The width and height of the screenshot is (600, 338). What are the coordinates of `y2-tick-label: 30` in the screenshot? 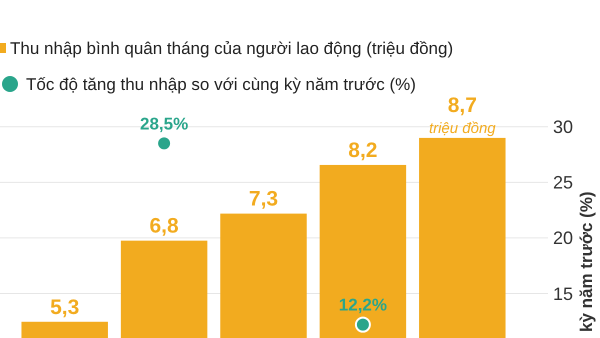 It's located at (563, 127).